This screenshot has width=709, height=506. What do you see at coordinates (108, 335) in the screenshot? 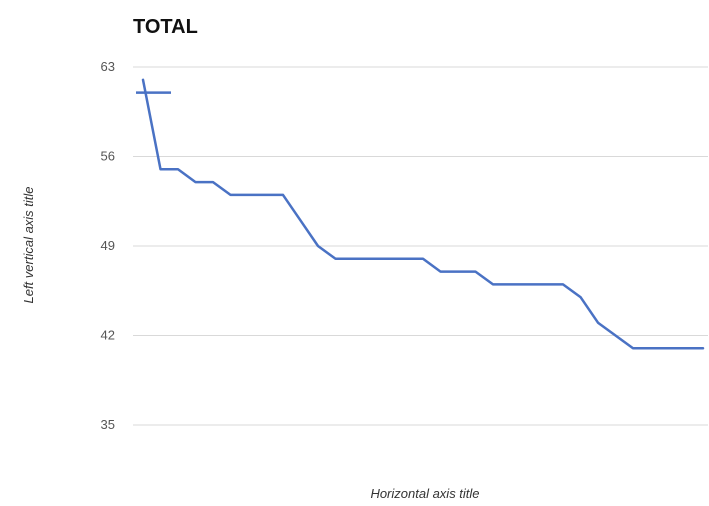
I see `y-tick-label: 42` at bounding box center [108, 335].